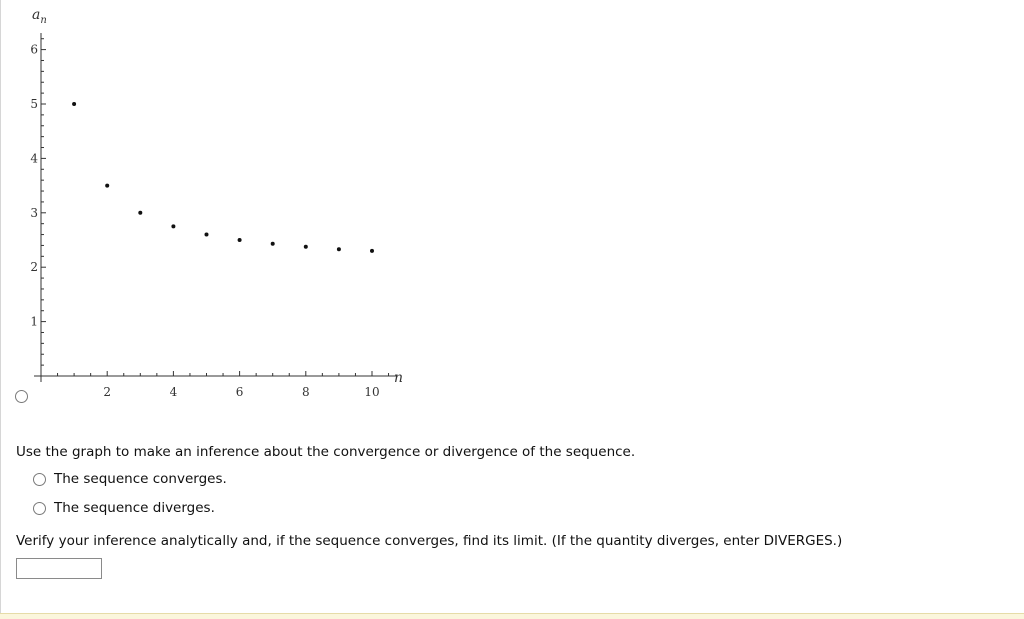 The image size is (1024, 619). I want to click on option-converges-label: The sequence converges., so click(140, 479).